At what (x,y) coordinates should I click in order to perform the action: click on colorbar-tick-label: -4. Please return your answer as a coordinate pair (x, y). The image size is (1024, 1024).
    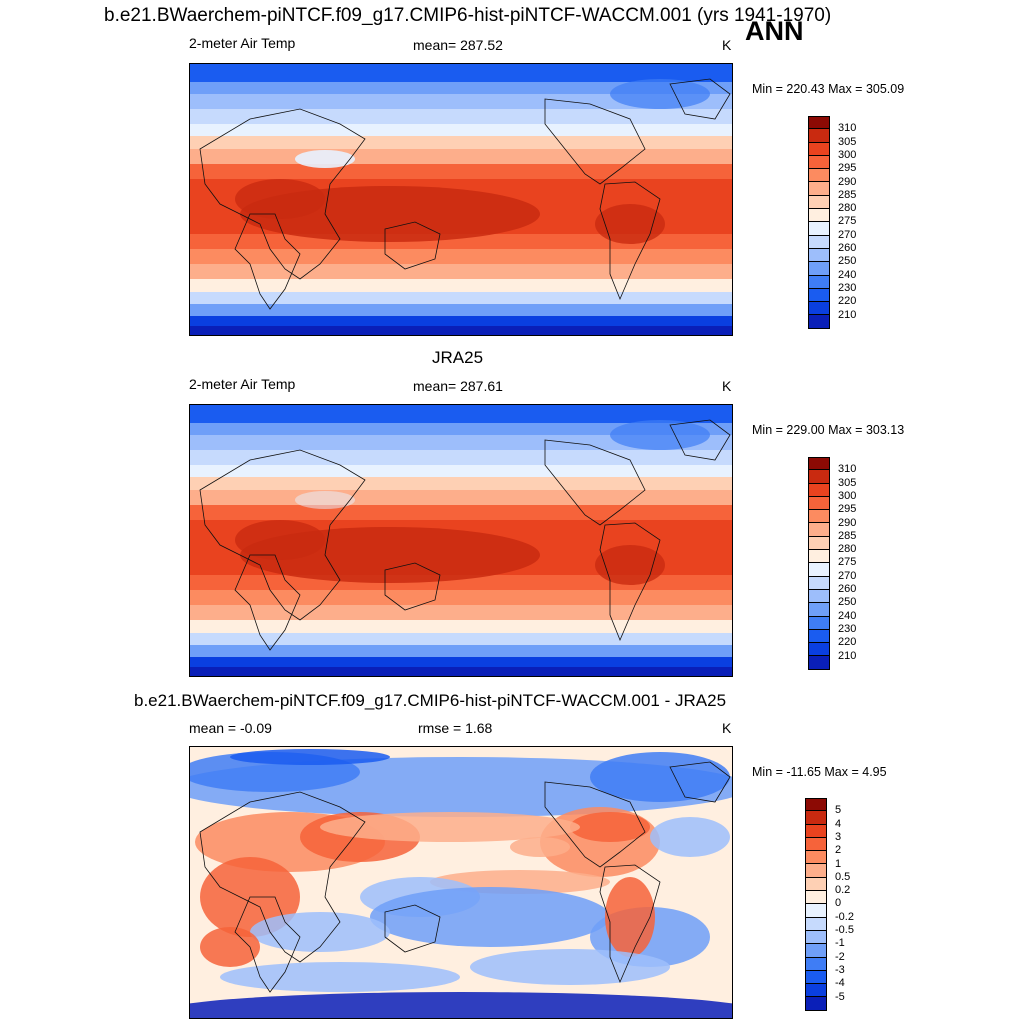
    Looking at the image, I should click on (840, 983).